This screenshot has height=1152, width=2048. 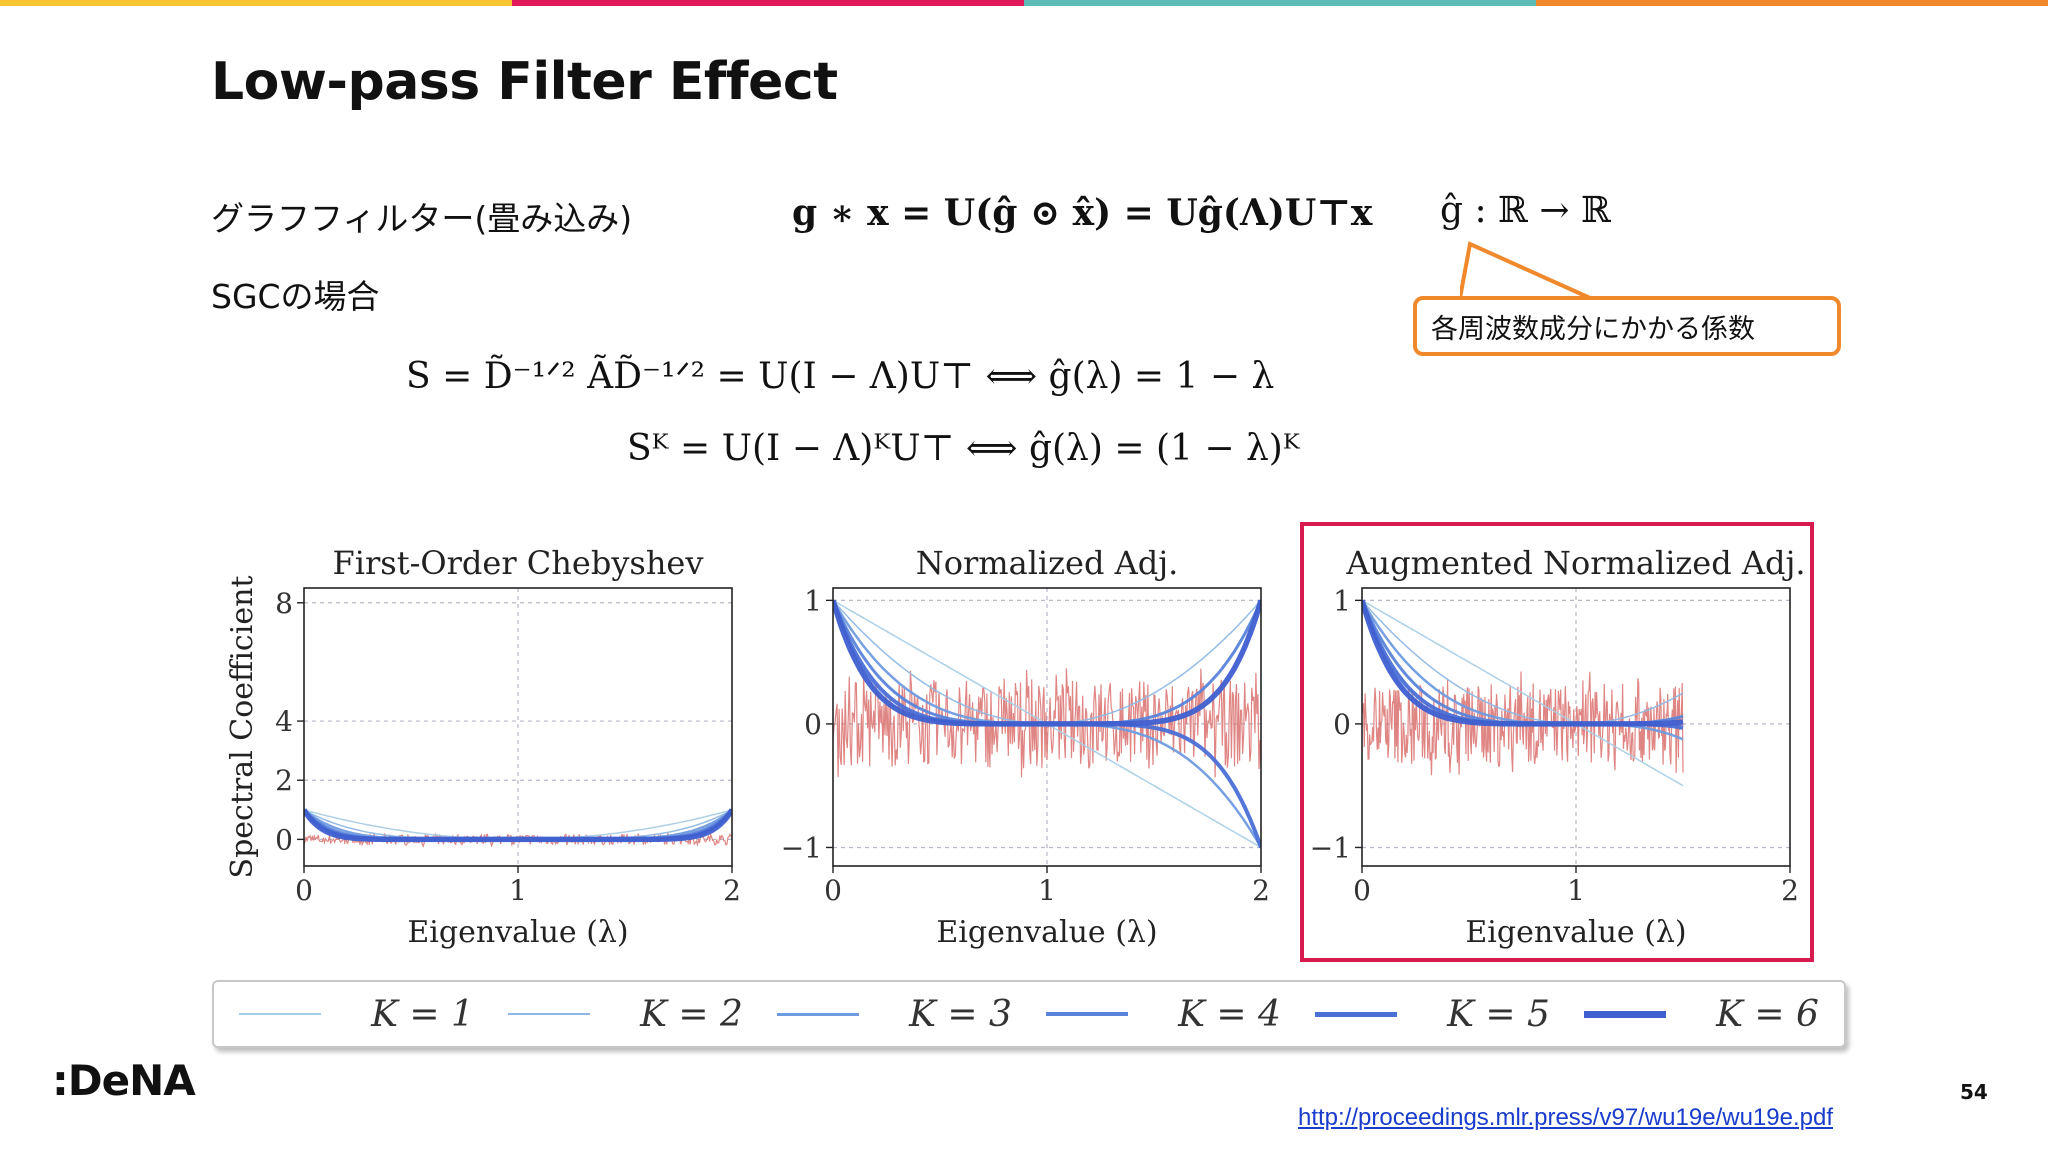 I want to click on y-tick-label: 2, so click(x=284, y=780).